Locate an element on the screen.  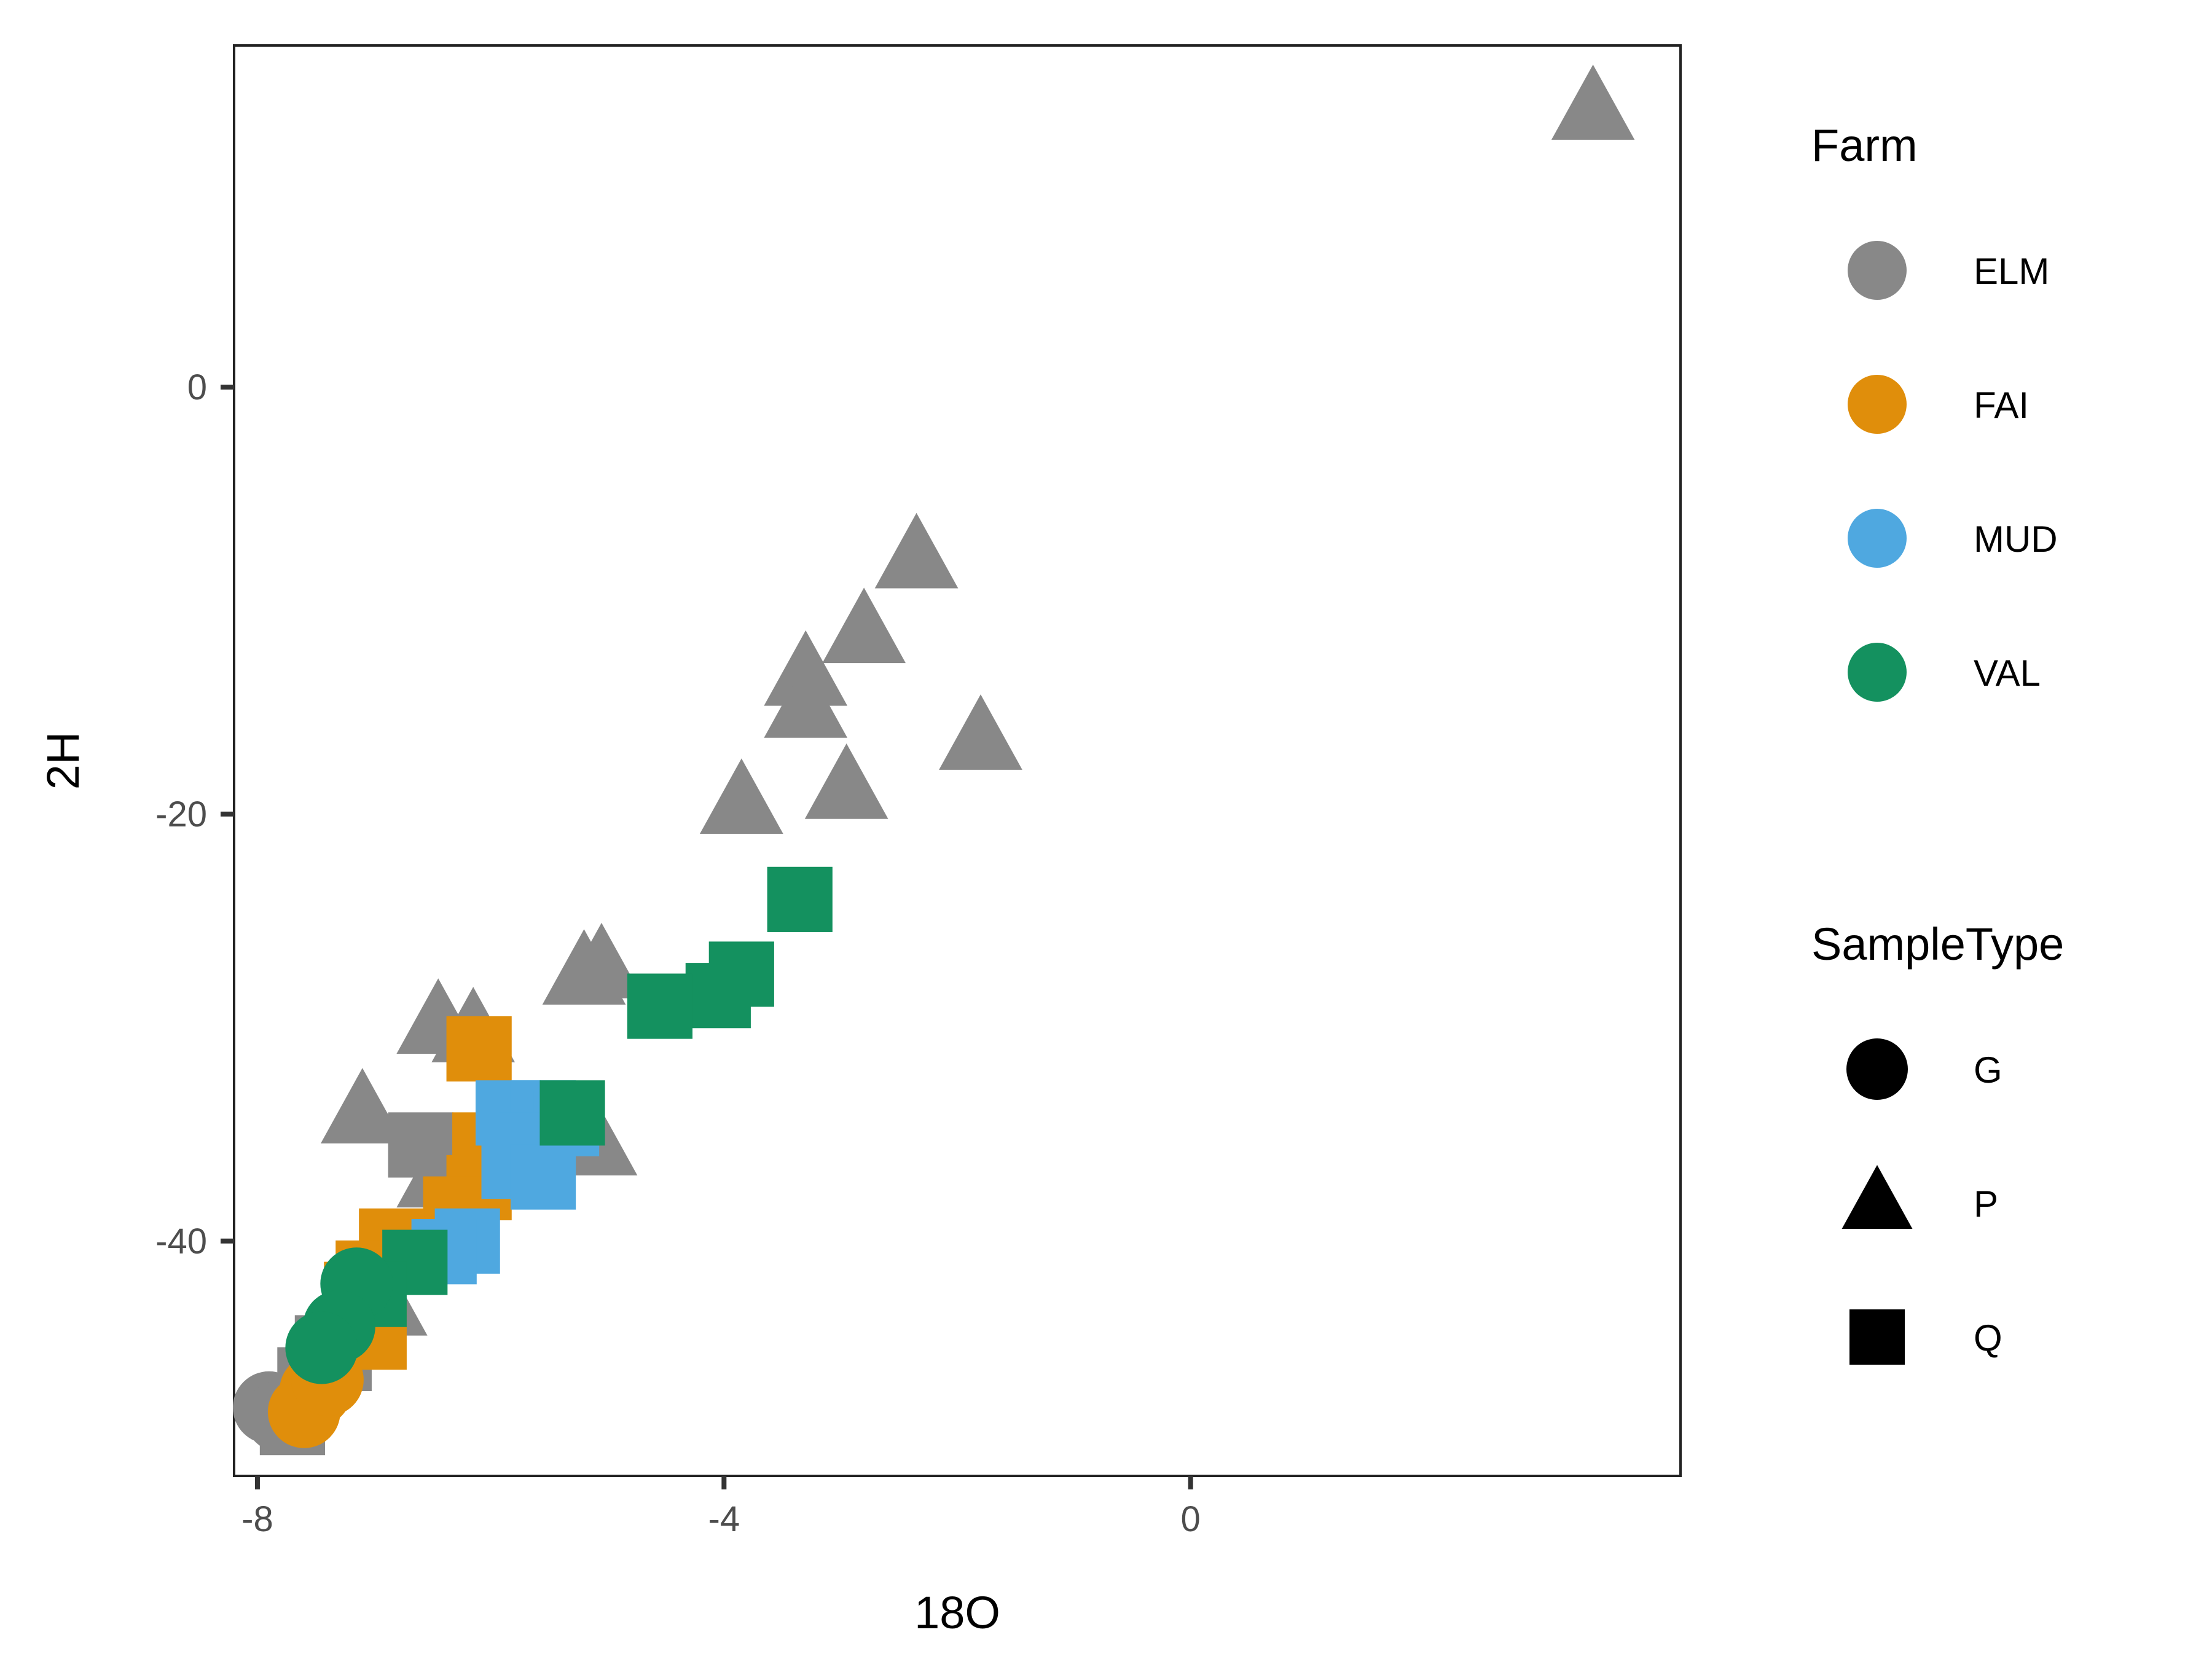
legend-sampletype-items: G P Q is located at coordinates (1921, 1201).